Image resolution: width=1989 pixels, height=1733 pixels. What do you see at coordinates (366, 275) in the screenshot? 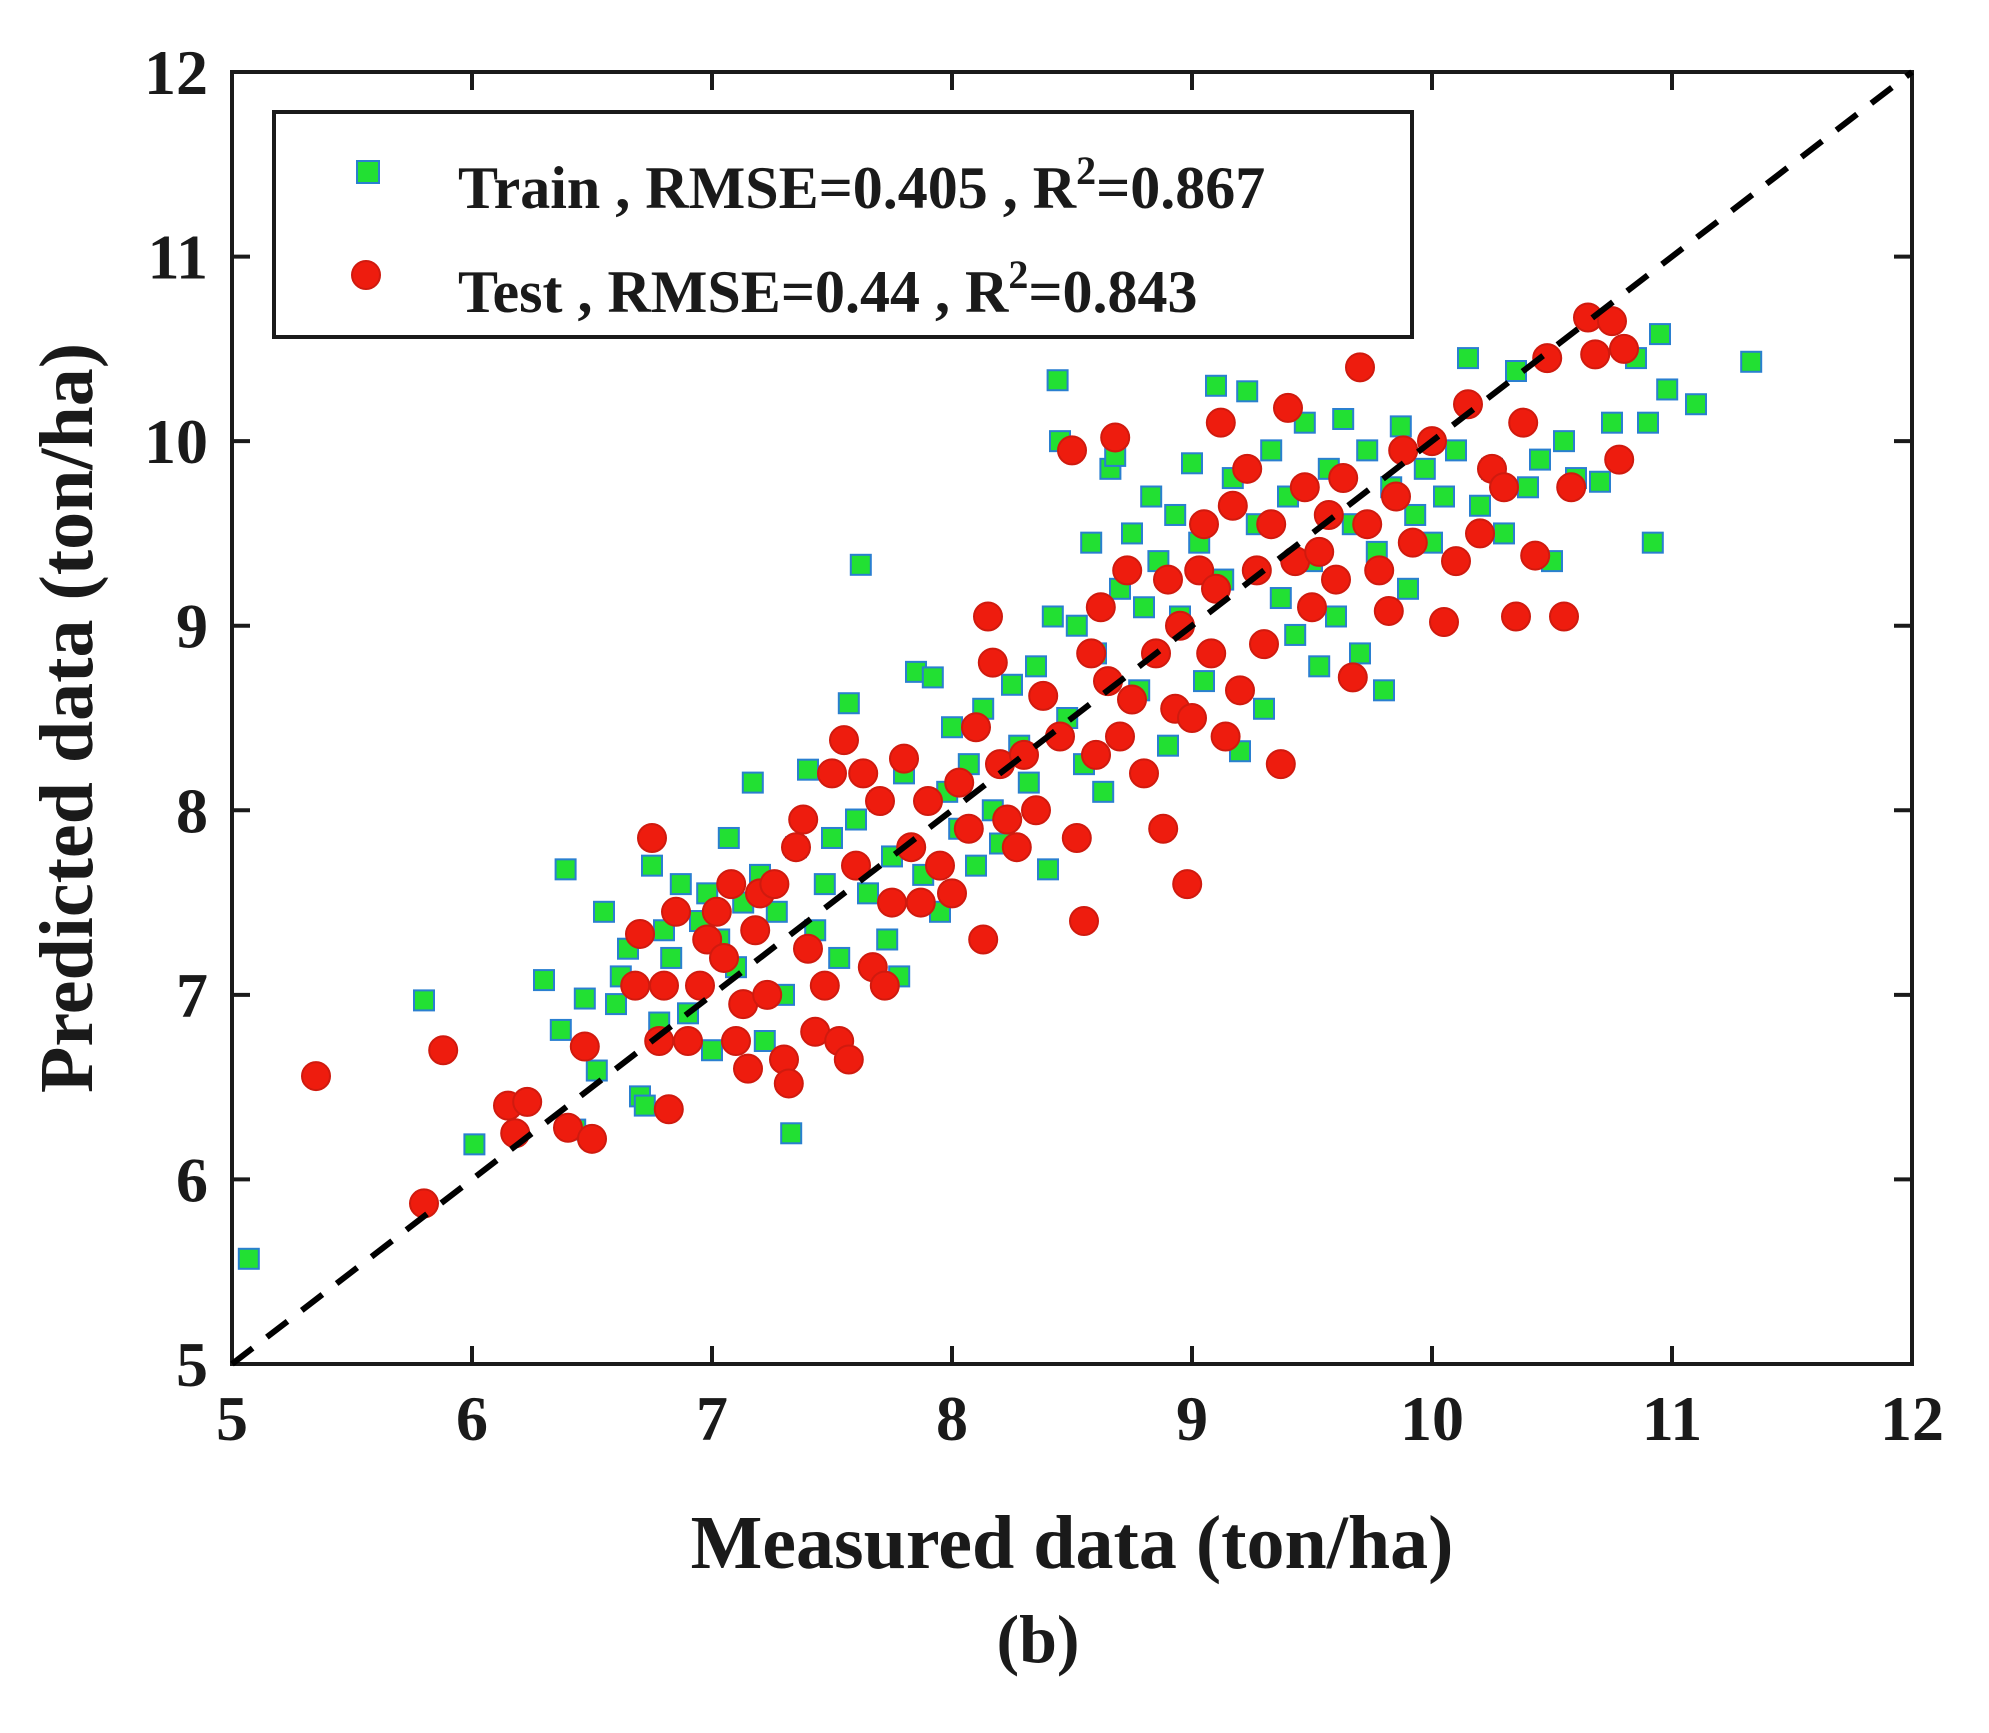
I see `legend-test-marker` at bounding box center [366, 275].